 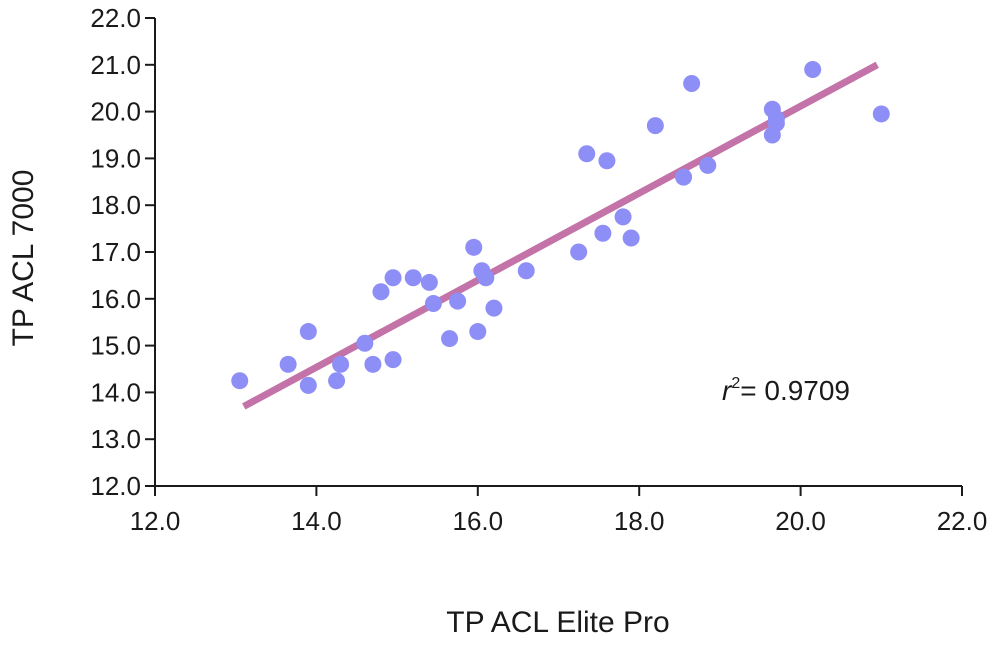 I want to click on y-tick-label: 12.0, so click(x=115, y=486).